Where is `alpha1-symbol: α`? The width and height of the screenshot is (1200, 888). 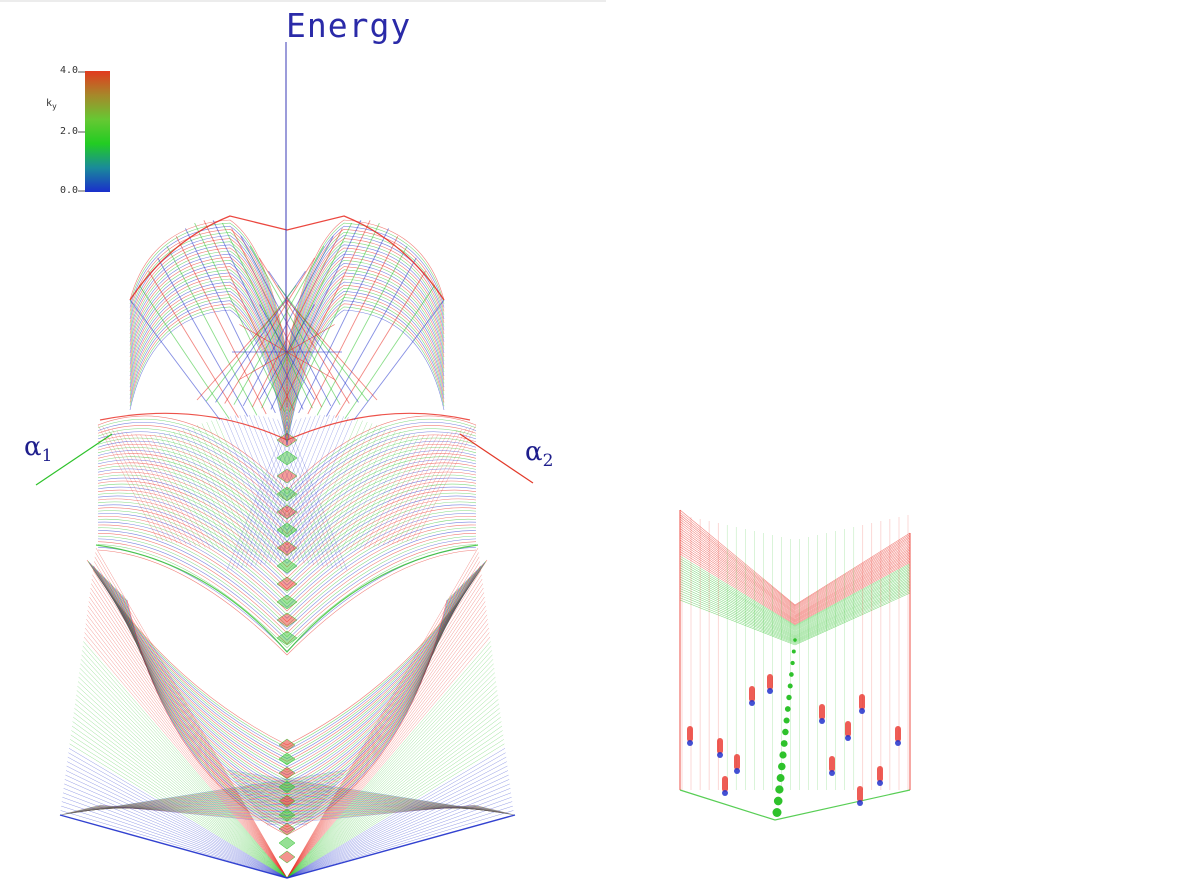 alpha1-symbol: α is located at coordinates (33, 447).